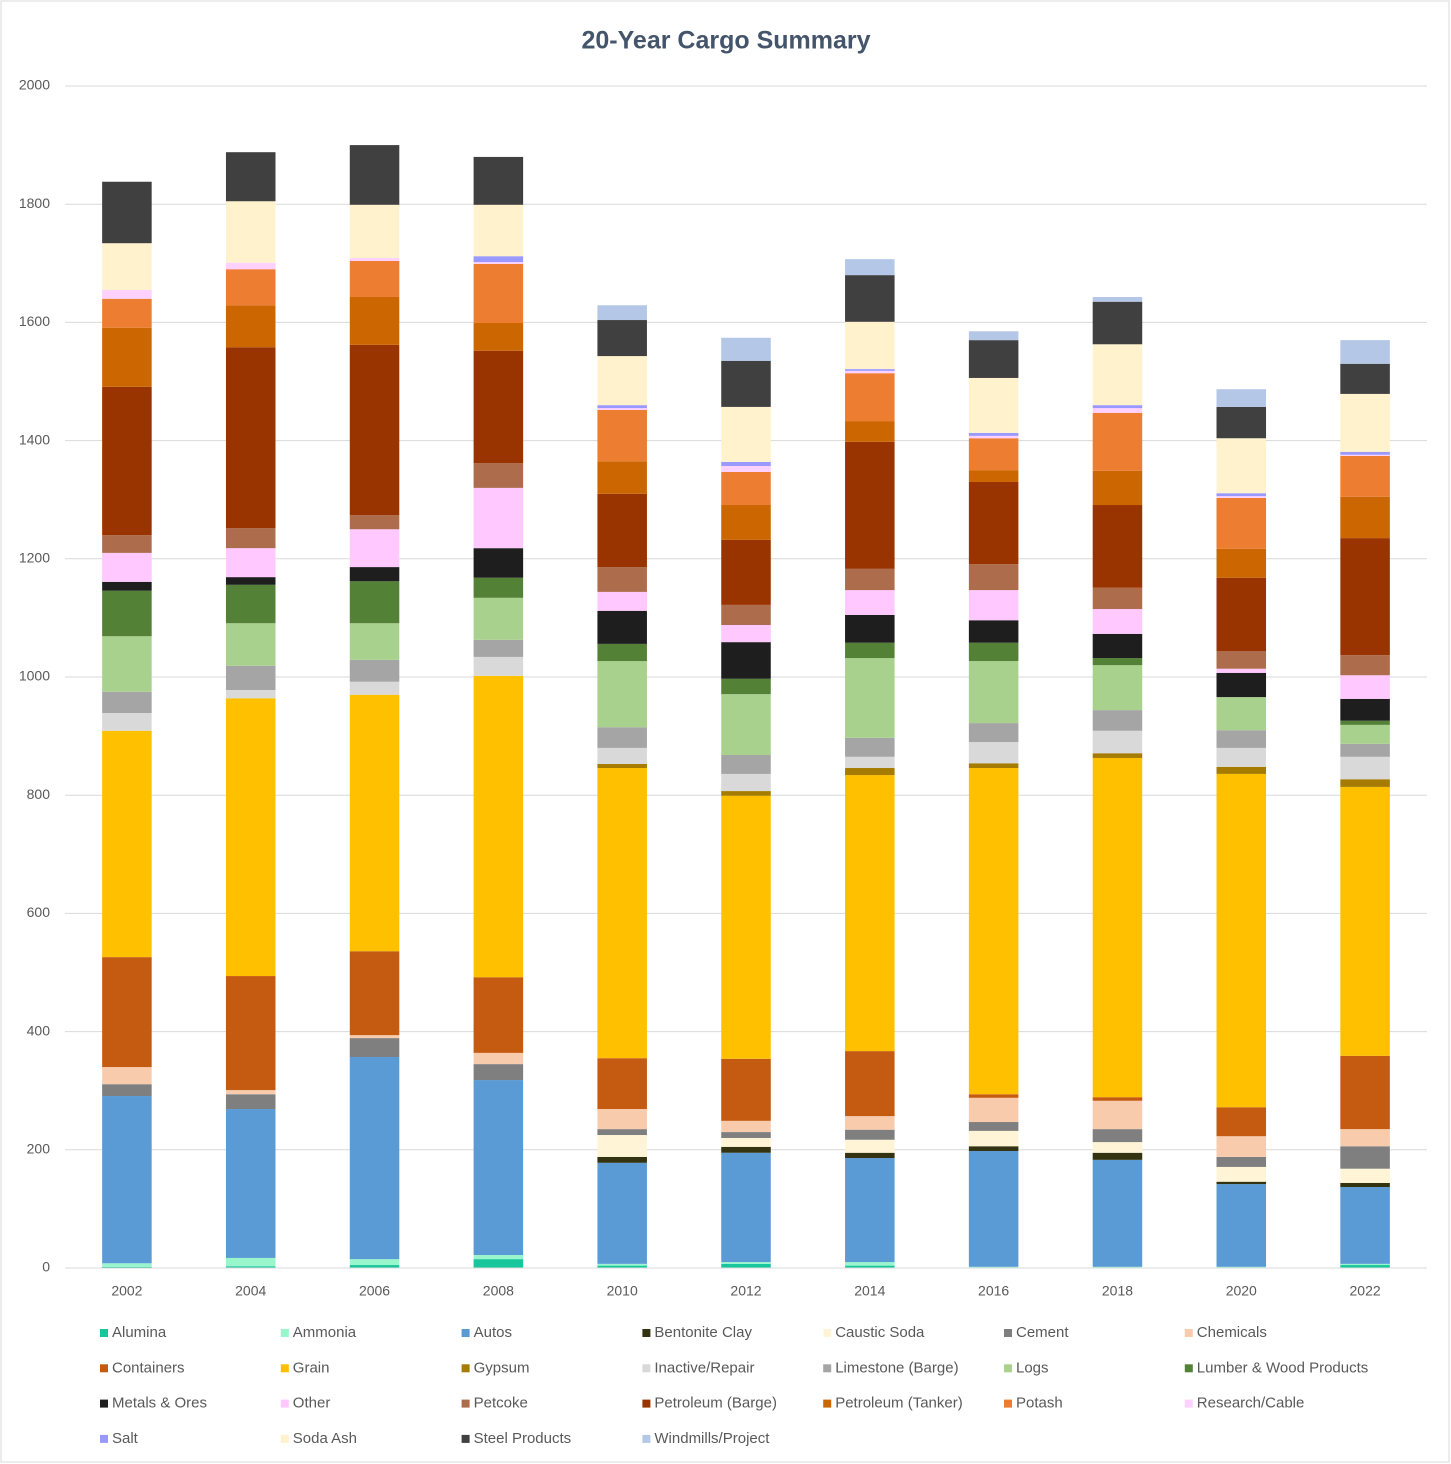  I want to click on y-tick-label: 1600, so click(34, 321).